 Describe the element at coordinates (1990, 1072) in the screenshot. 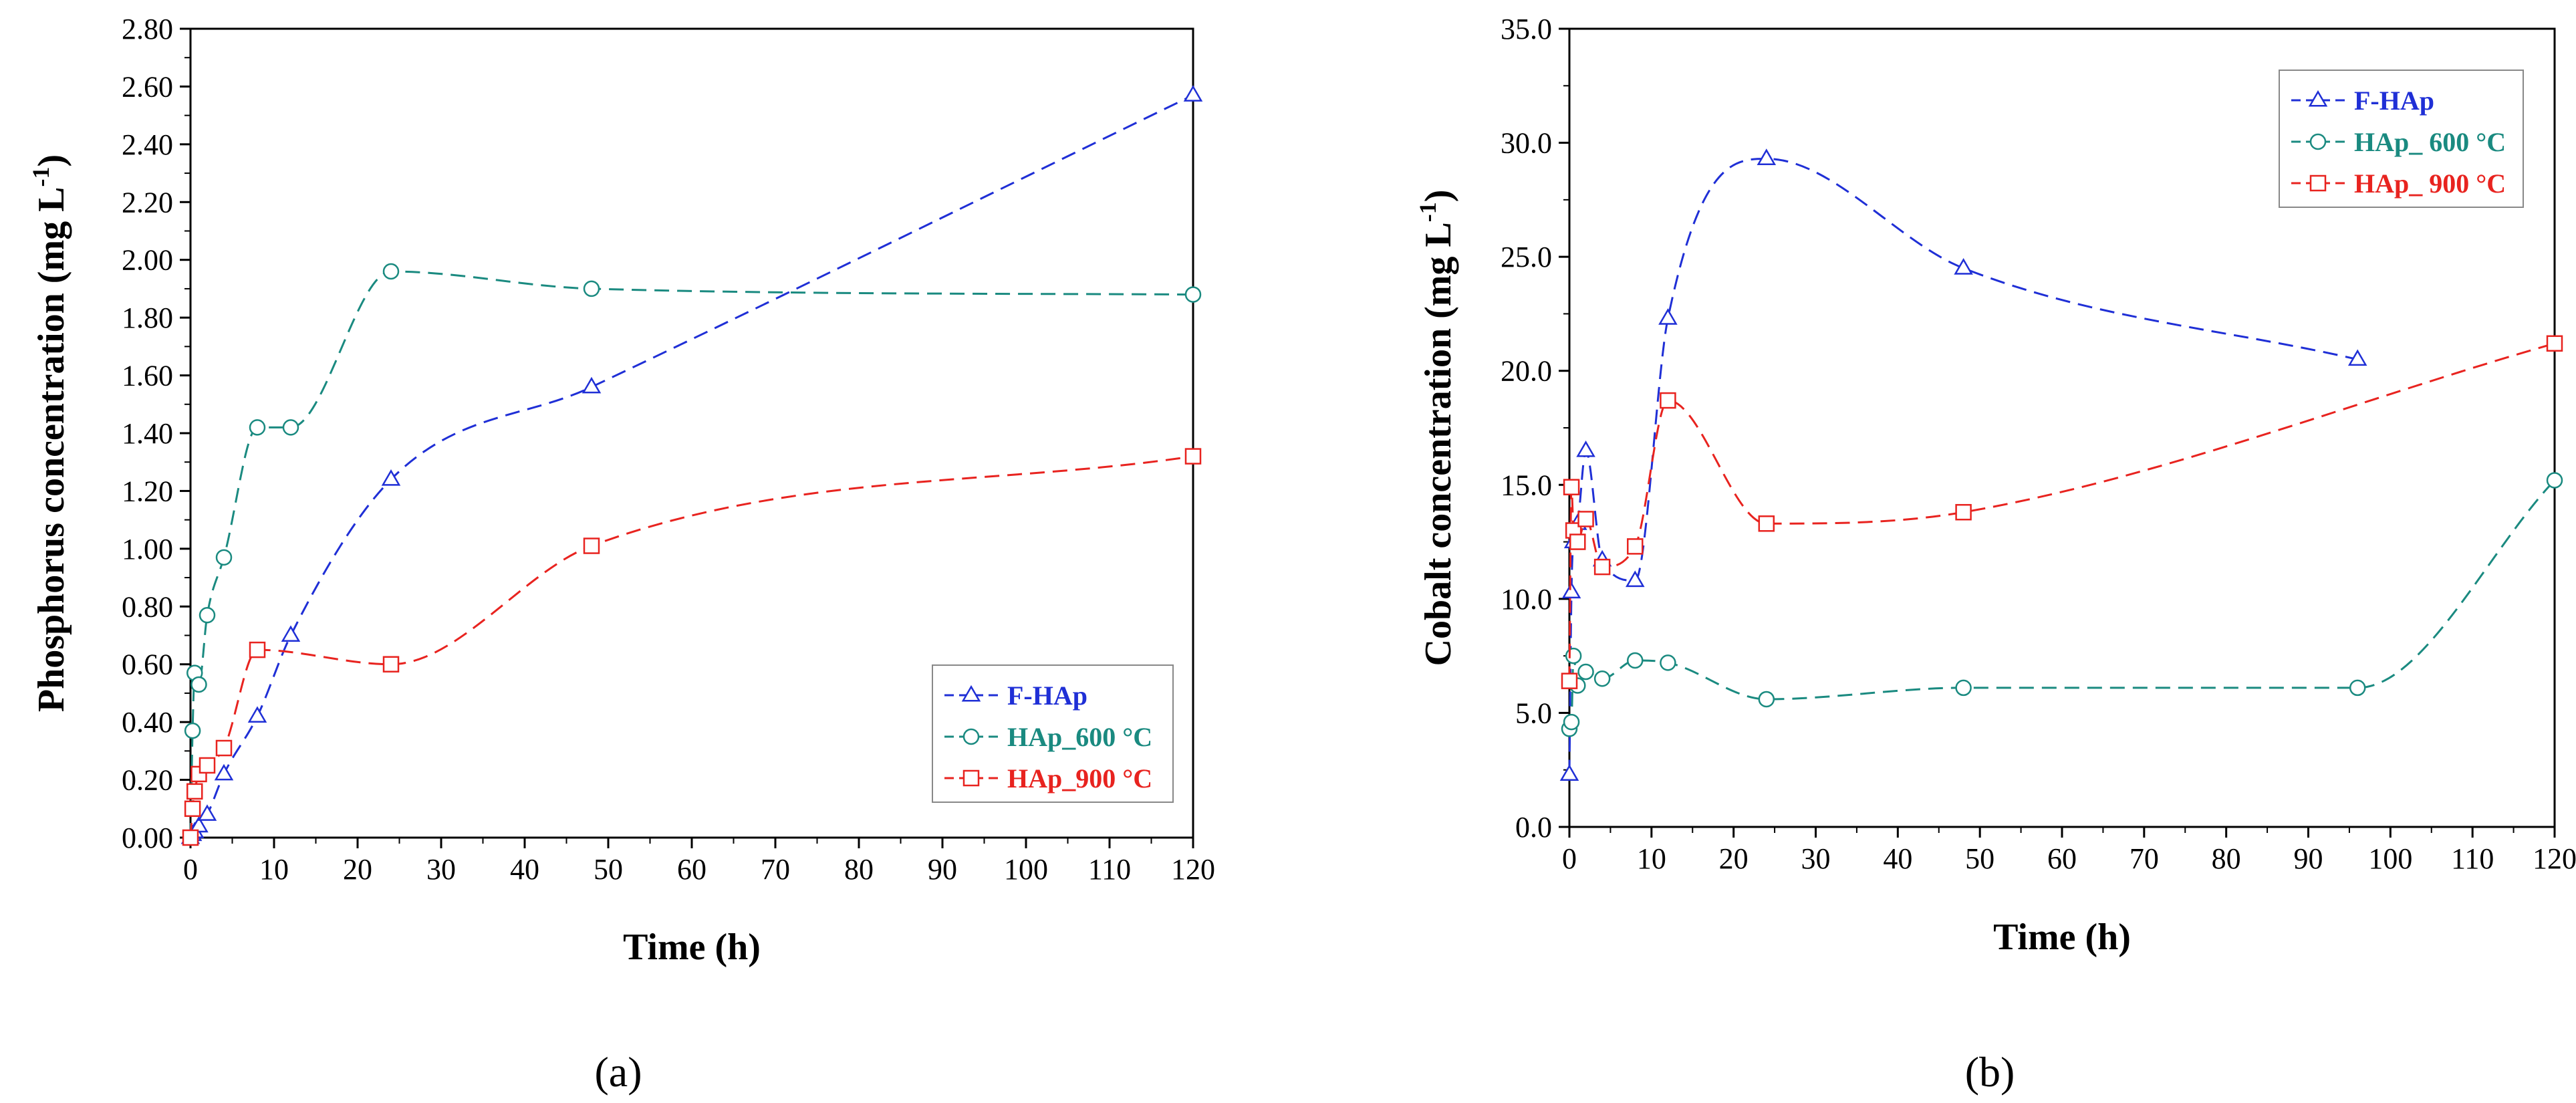

I see `panel-label: (b)` at that location.